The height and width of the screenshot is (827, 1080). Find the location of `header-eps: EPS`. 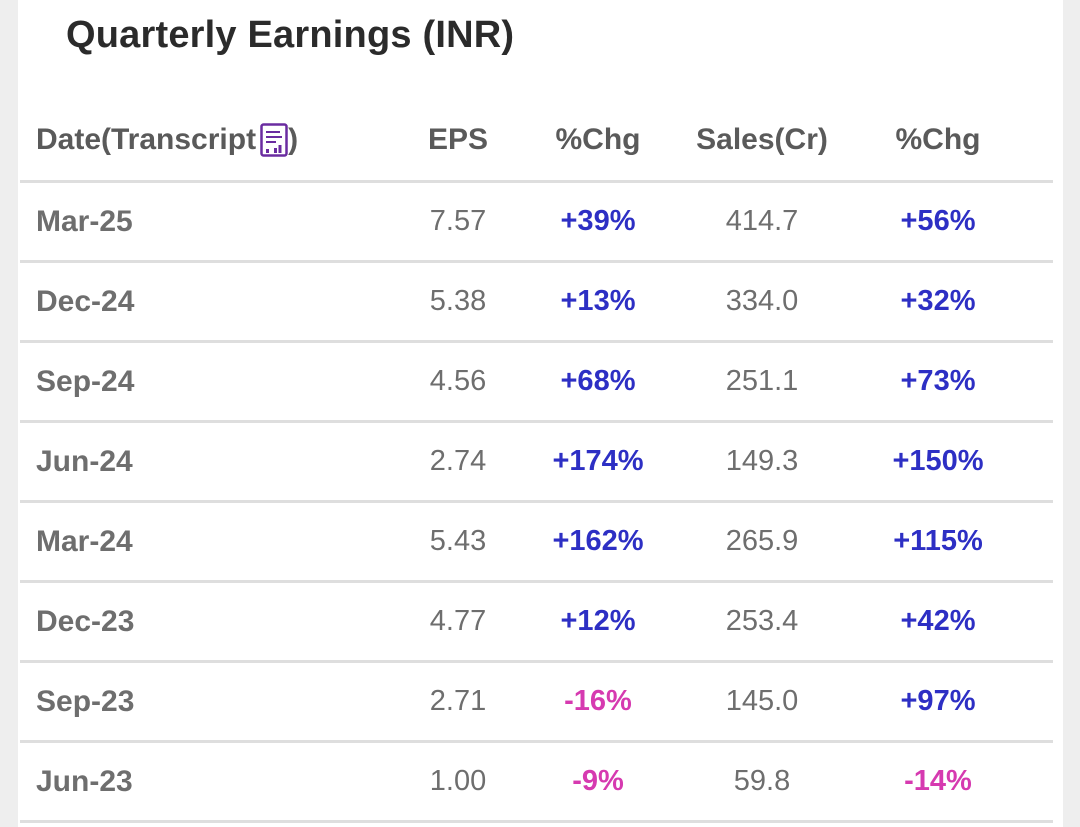

header-eps: EPS is located at coordinates (458, 139).